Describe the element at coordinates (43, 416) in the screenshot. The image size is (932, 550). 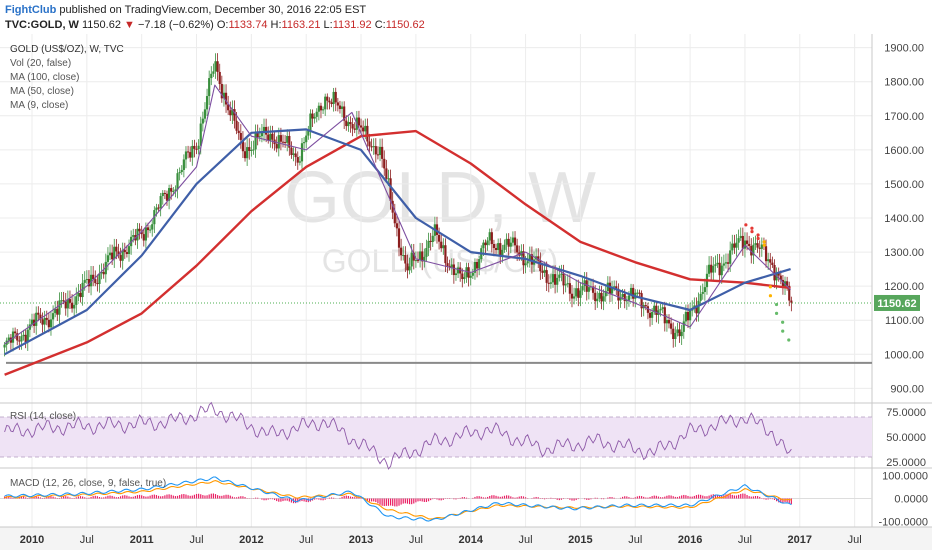
I see `rsi-label: RSI (14, close)` at that location.